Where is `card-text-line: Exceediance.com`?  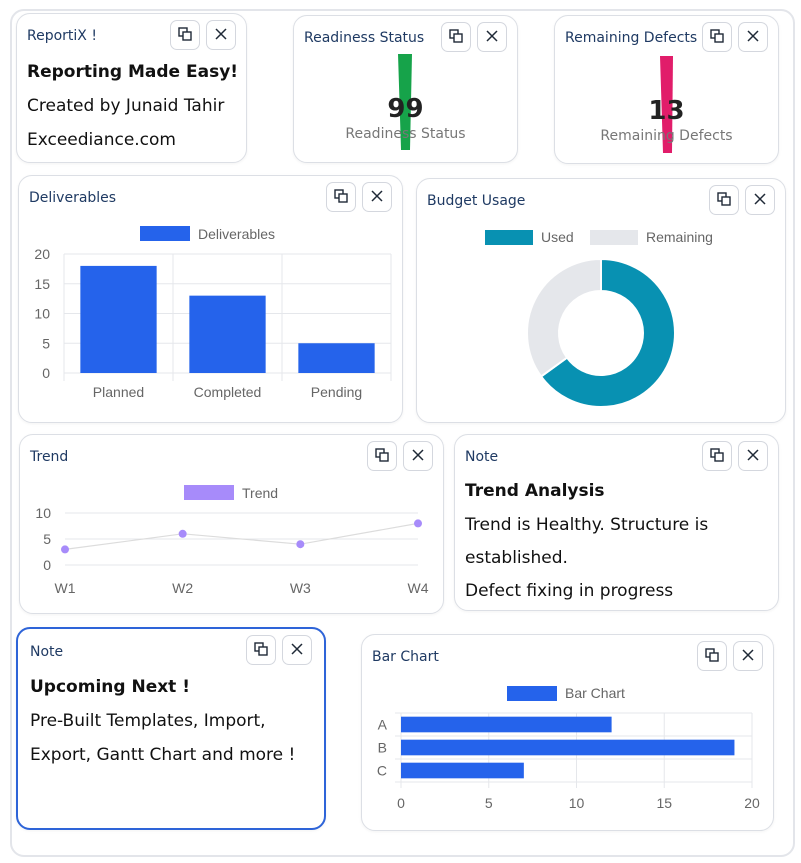 card-text-line: Exceediance.com is located at coordinates (101, 140).